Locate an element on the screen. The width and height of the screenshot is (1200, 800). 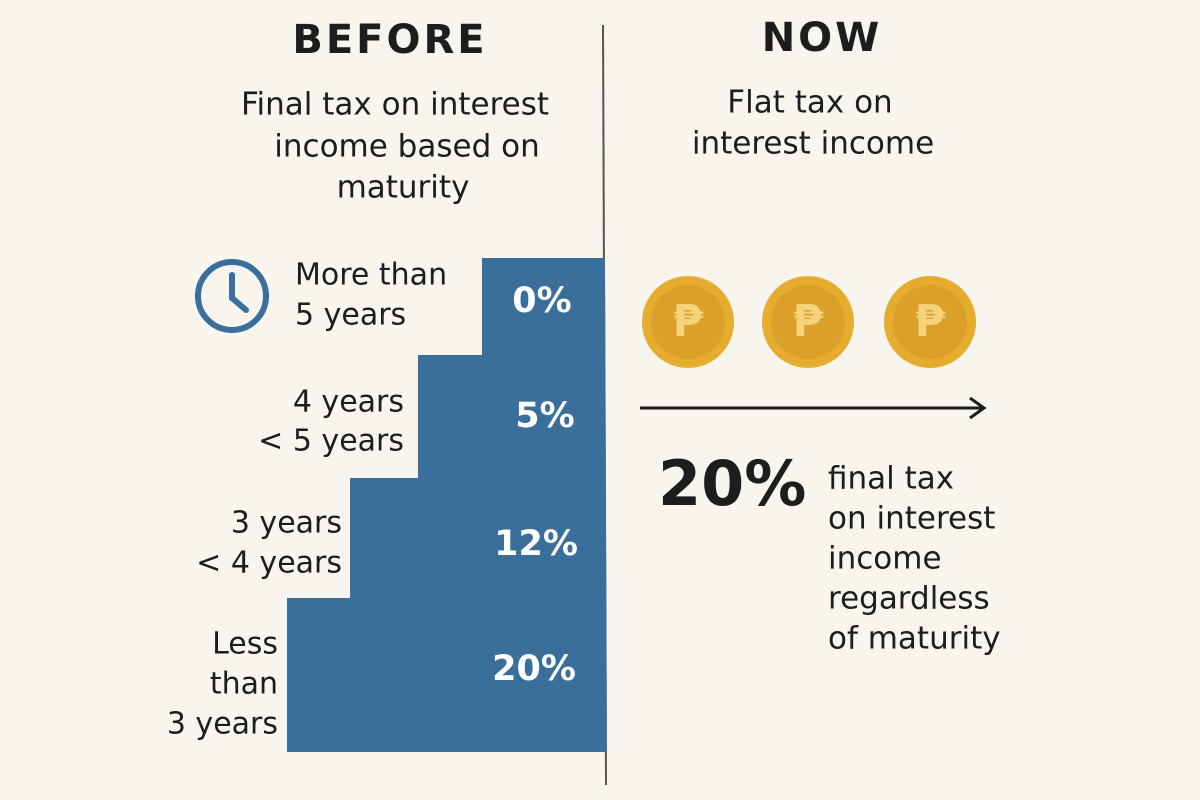
flat-note: of maturity is located at coordinates (914, 639).